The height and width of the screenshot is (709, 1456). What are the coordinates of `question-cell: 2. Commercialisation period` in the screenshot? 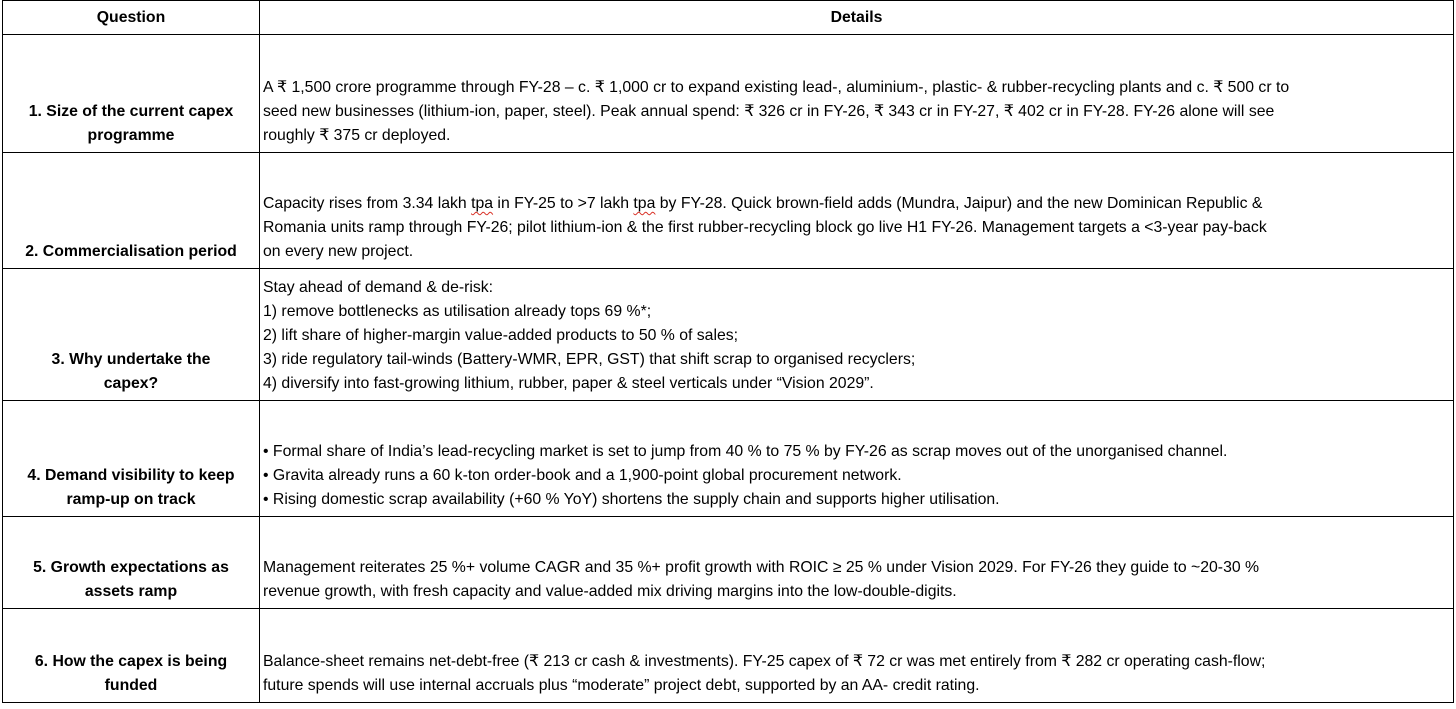 It's located at (131, 210).